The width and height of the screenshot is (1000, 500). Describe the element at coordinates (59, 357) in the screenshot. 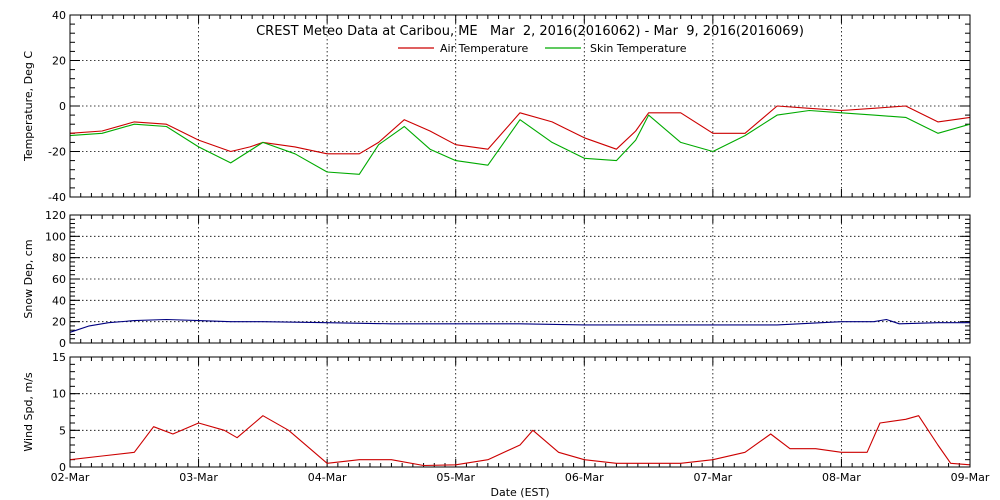

I see `panel-wind-ytick-label: 15` at that location.